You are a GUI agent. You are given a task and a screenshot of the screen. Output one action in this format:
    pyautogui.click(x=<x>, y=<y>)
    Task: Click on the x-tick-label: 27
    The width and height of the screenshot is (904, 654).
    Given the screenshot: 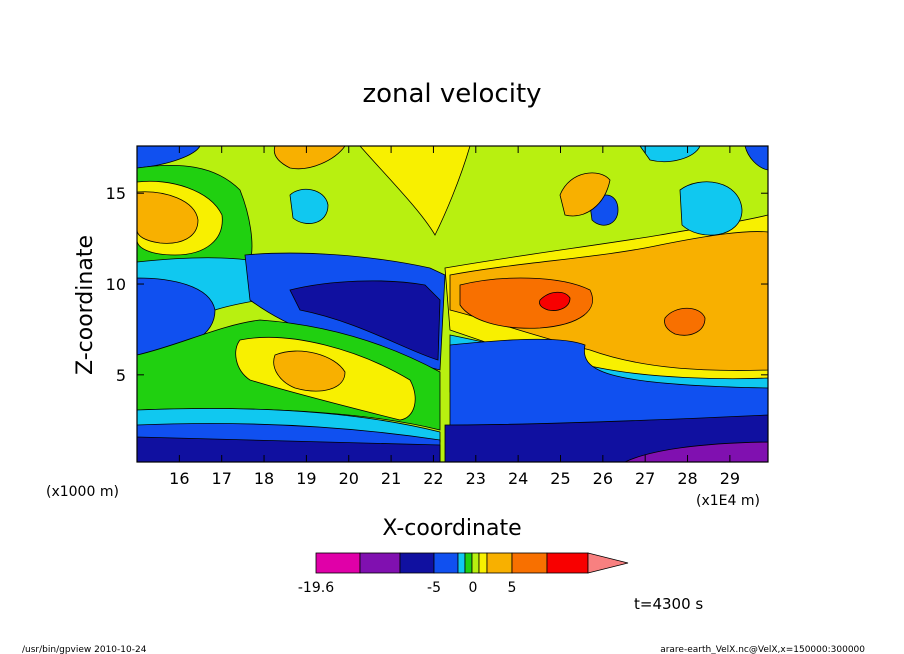 What is the action you would take?
    pyautogui.click(x=645, y=478)
    